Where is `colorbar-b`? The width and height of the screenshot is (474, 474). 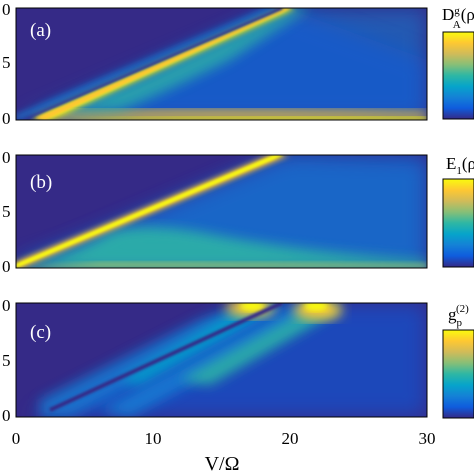
colorbar-b is located at coordinates (458, 223).